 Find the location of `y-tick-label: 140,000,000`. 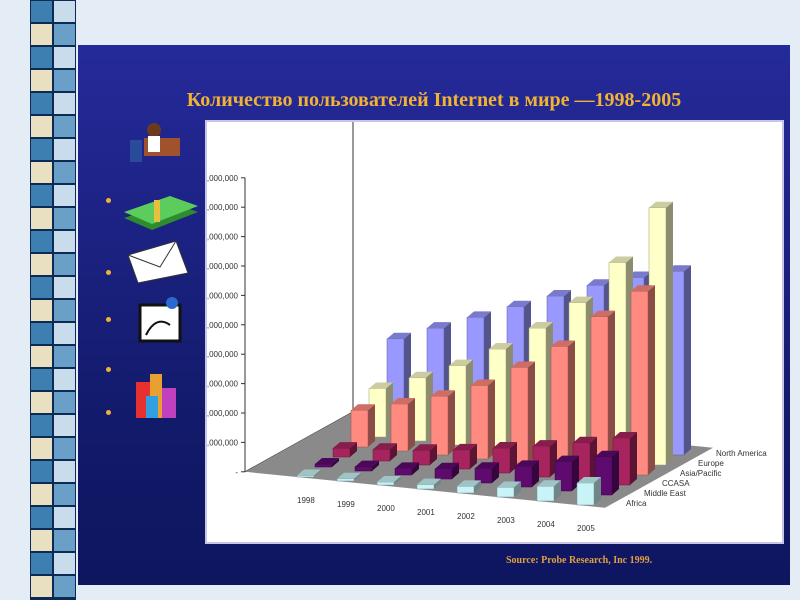

y-tick-label: 140,000,000 is located at coordinates (223, 266).